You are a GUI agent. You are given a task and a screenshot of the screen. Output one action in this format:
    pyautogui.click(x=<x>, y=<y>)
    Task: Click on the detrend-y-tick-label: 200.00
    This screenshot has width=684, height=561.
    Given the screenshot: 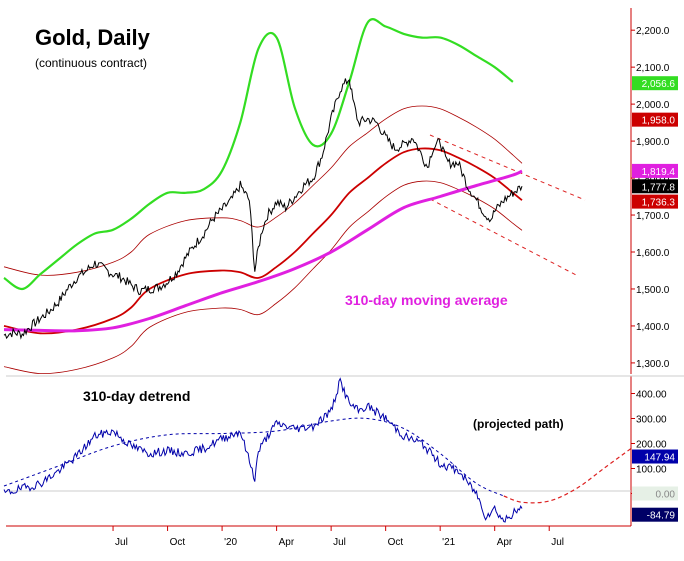 What is the action you would take?
    pyautogui.click(x=651, y=445)
    